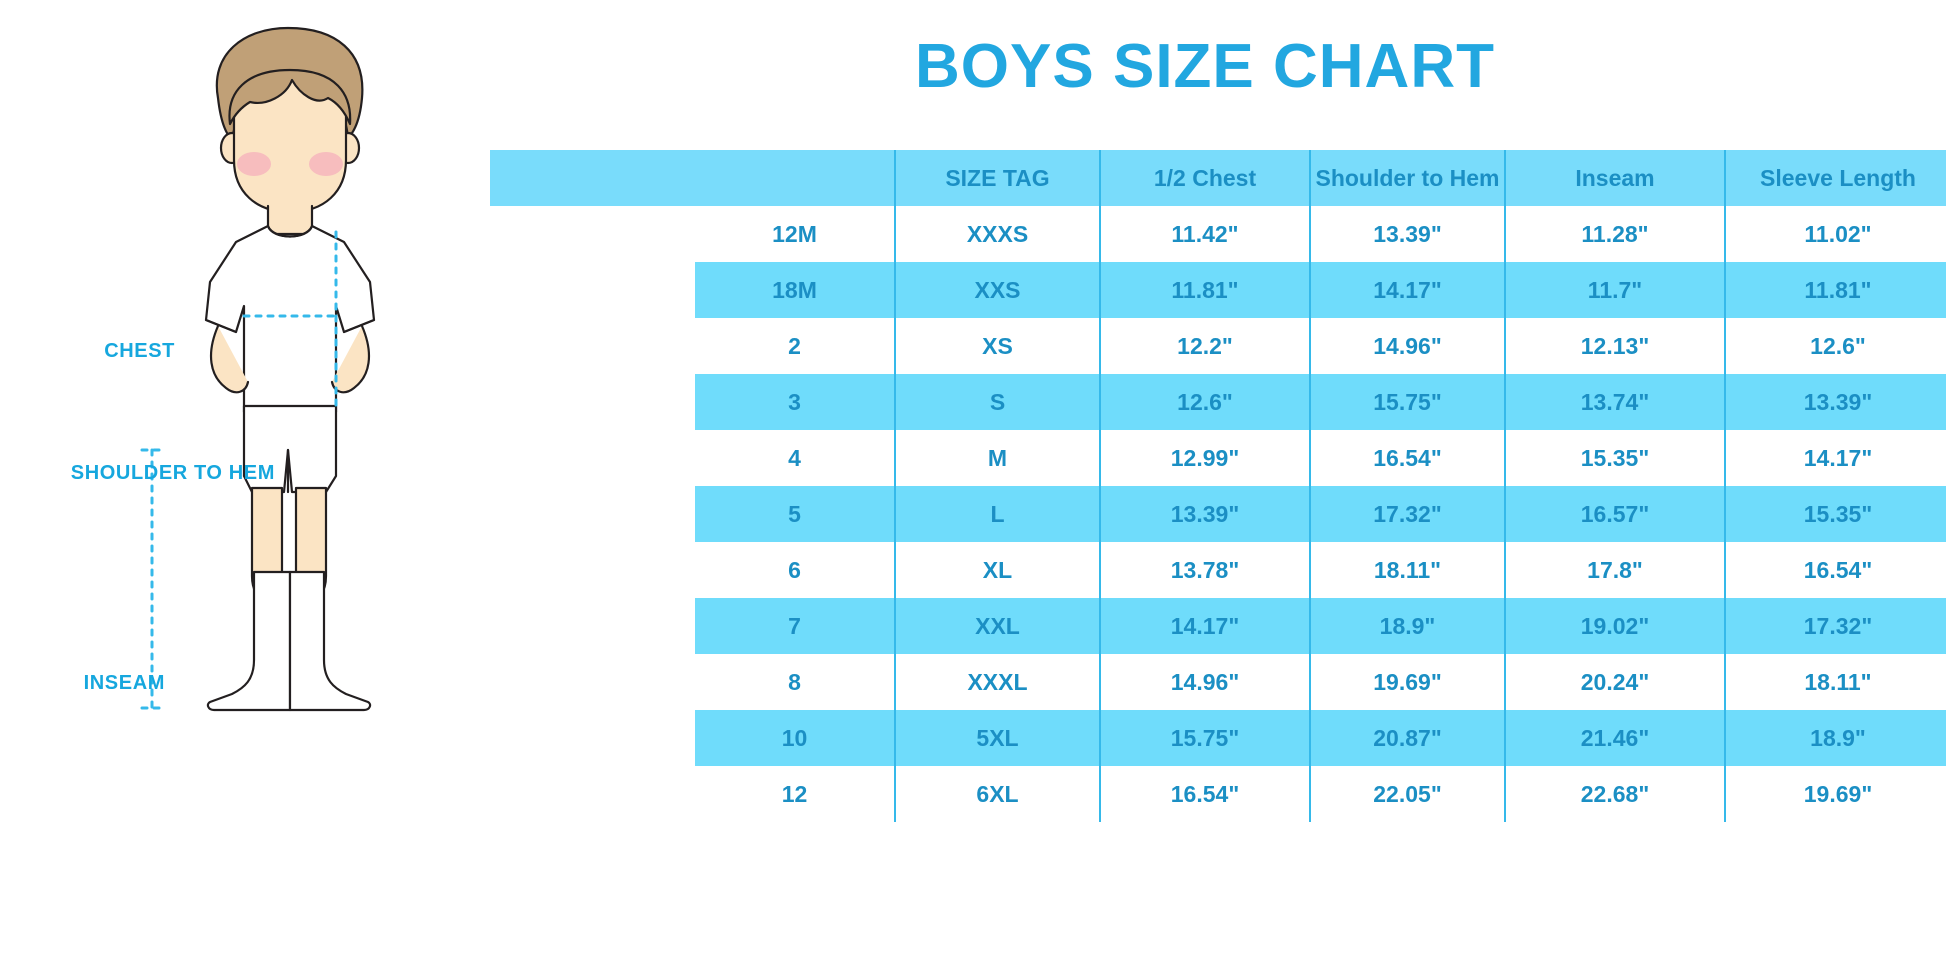  I want to click on sock-right, so click(330, 641).